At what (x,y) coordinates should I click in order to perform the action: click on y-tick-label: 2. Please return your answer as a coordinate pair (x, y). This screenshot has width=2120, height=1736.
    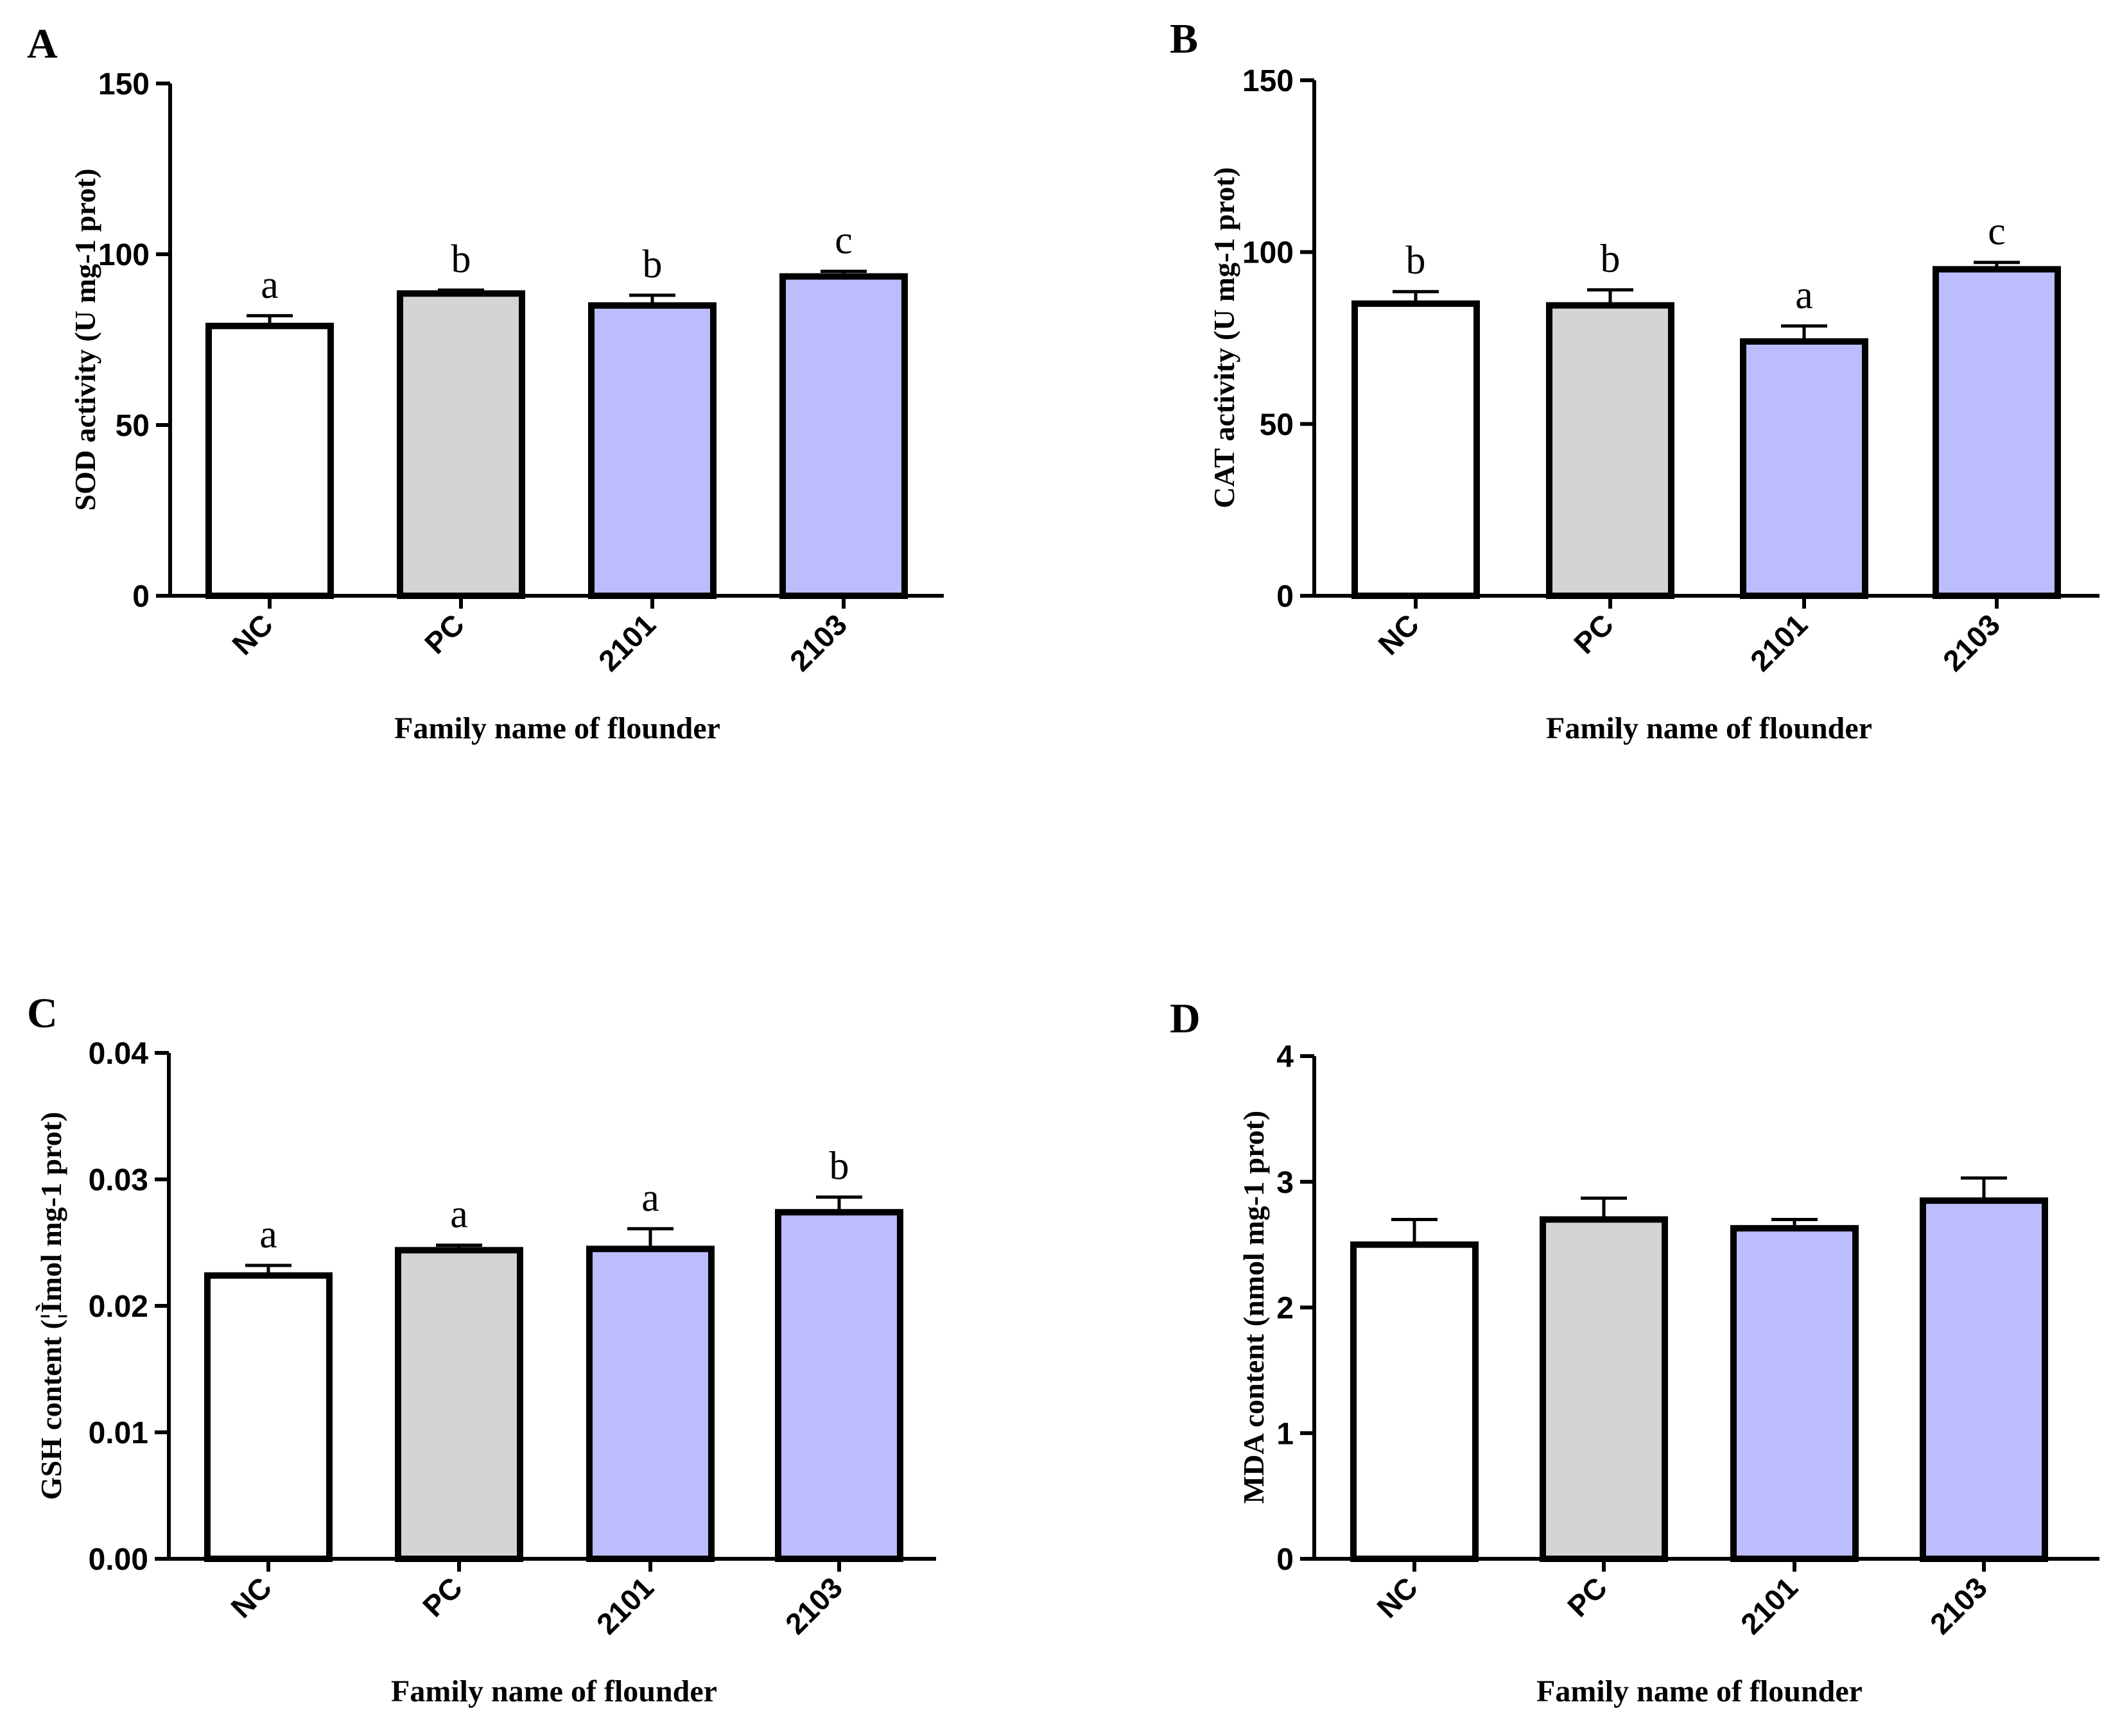
    Looking at the image, I should click on (1285, 1309).